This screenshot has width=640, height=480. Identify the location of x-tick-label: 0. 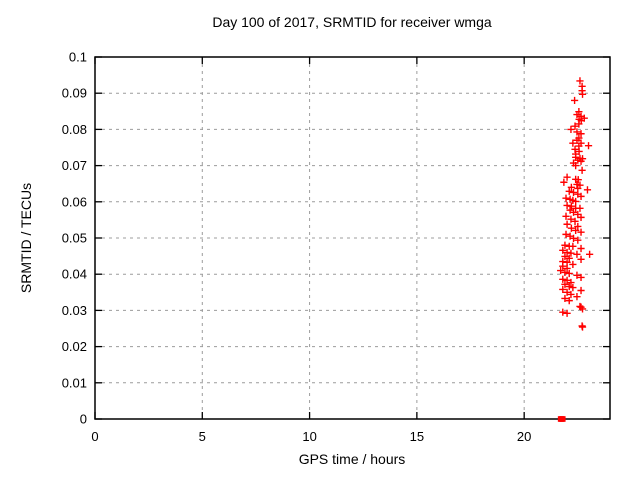
(94, 436).